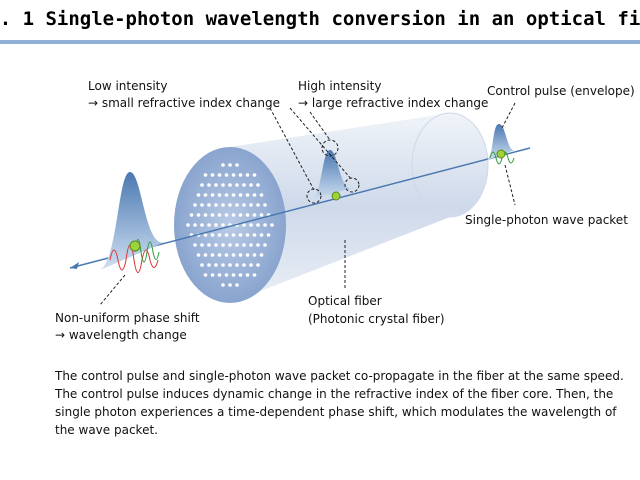  What do you see at coordinates (333, 171) in the screenshot?
I see `pulse-middle` at bounding box center [333, 171].